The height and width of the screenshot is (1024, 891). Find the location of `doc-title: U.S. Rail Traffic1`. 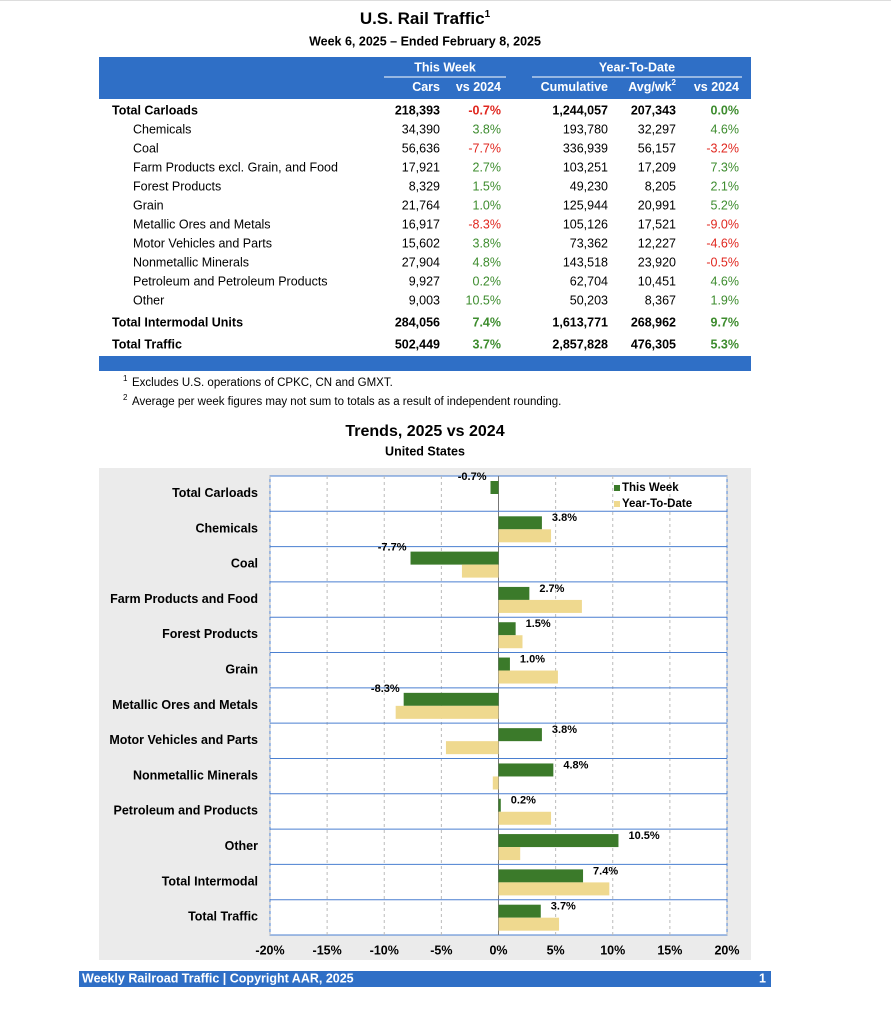

doc-title: U.S. Rail Traffic1 is located at coordinates (425, 19).